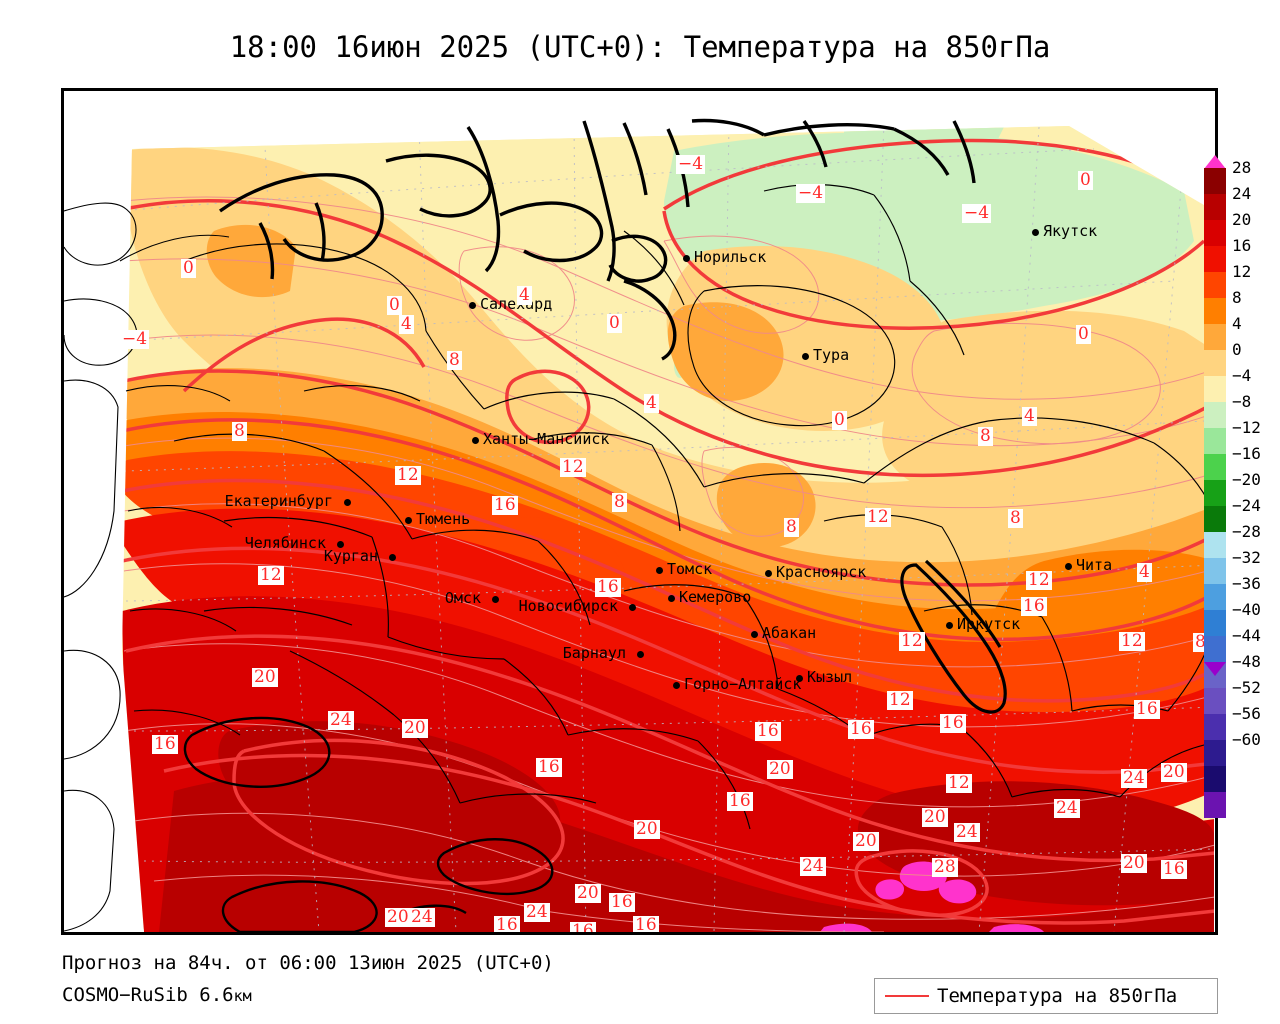 This screenshot has width=1280, height=1024. I want to click on city-label: Барнаул, so click(594, 653).